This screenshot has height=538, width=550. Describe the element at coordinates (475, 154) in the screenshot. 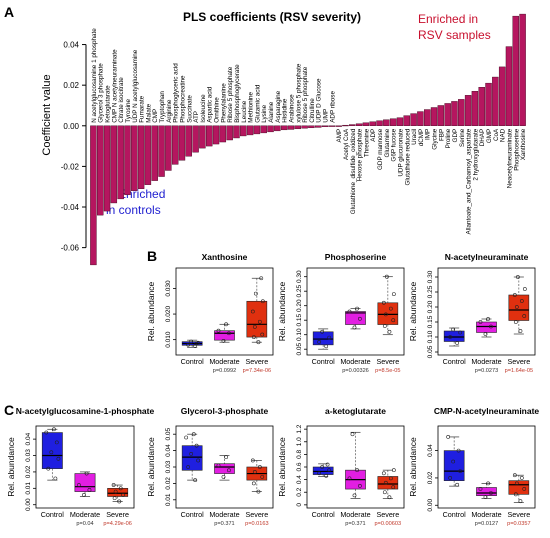

I see `bar-label: 2 hydroxyglutarate` at that location.